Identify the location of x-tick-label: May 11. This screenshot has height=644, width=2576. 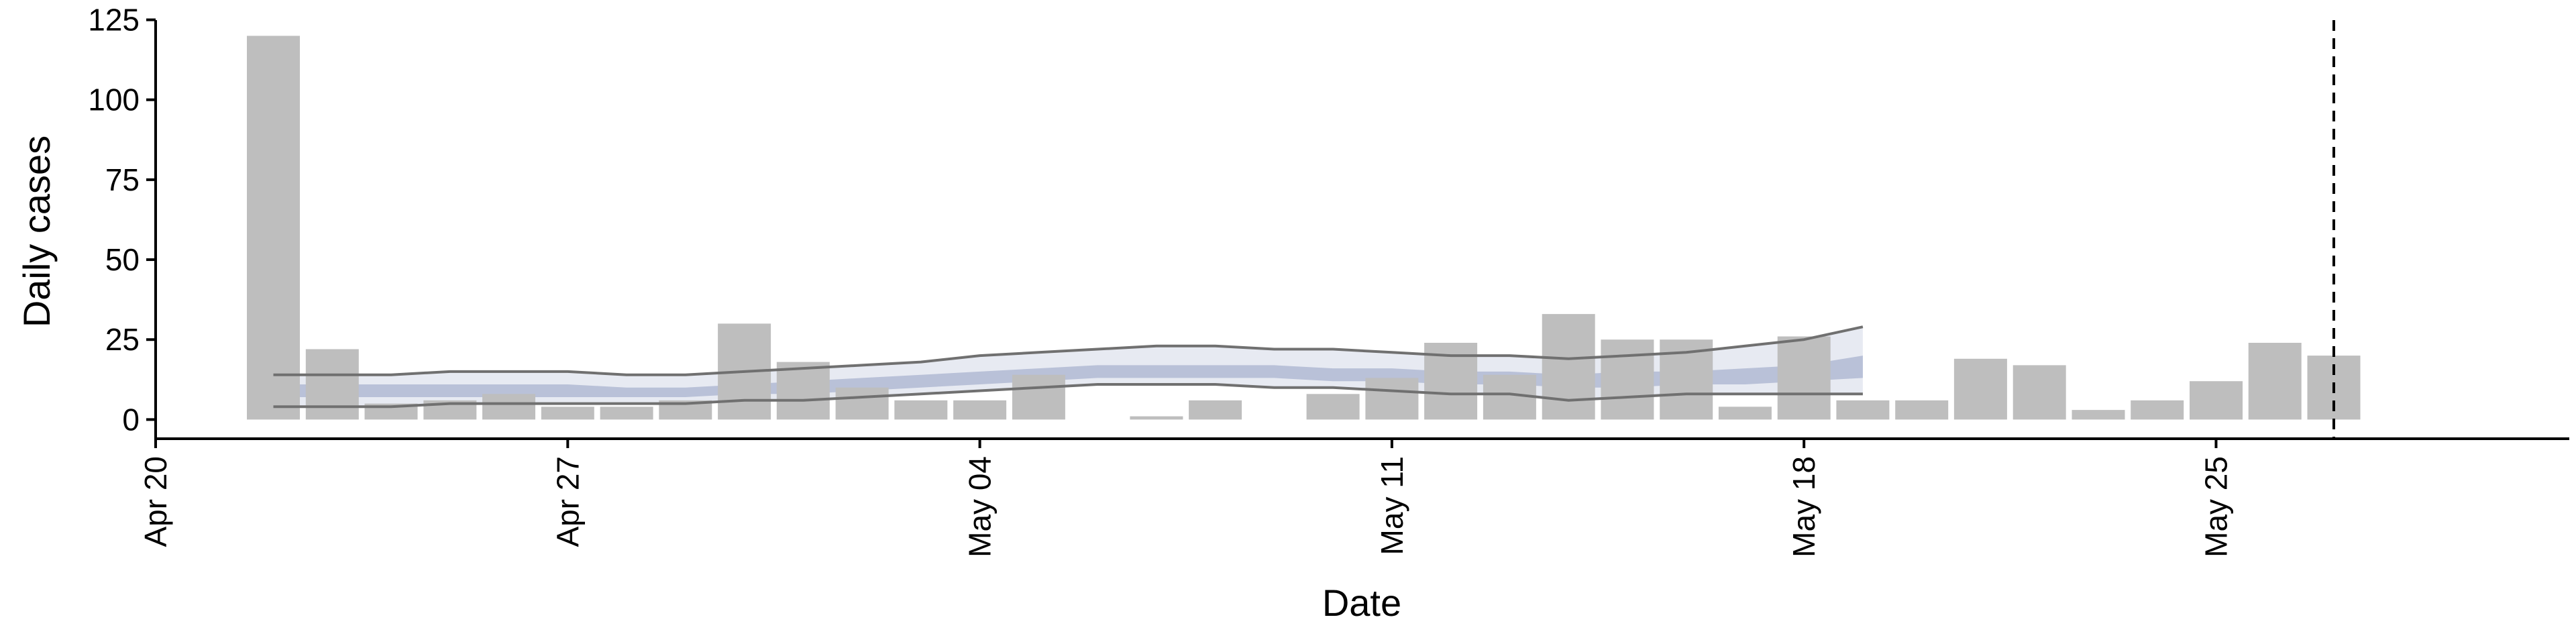
(1392, 505).